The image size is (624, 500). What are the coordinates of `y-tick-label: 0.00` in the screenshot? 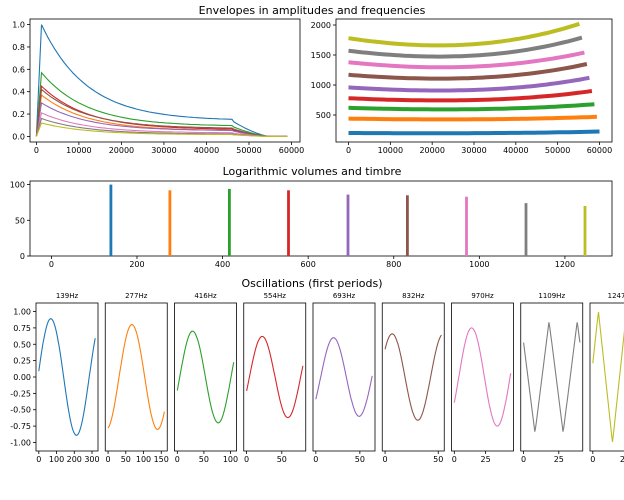 It's located at (22, 377).